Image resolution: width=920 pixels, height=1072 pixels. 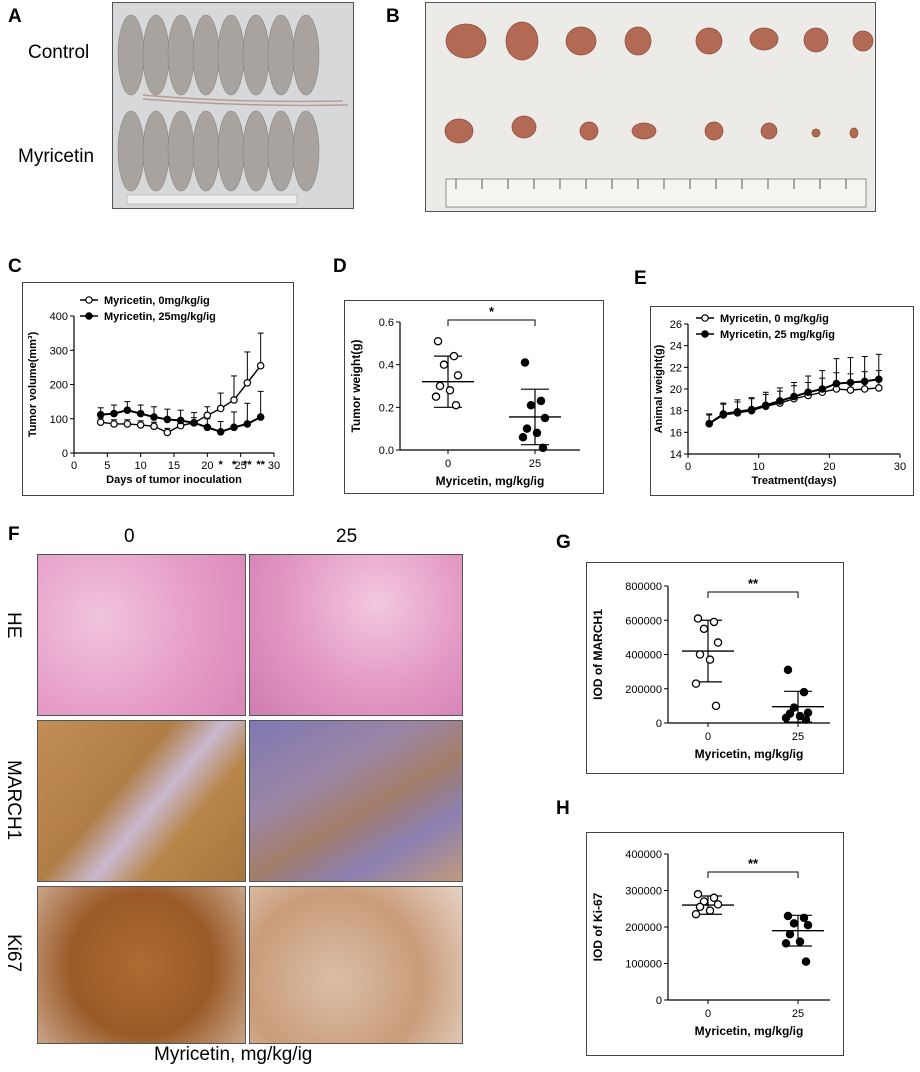 I want to click on mice-photo, so click(x=233, y=105).